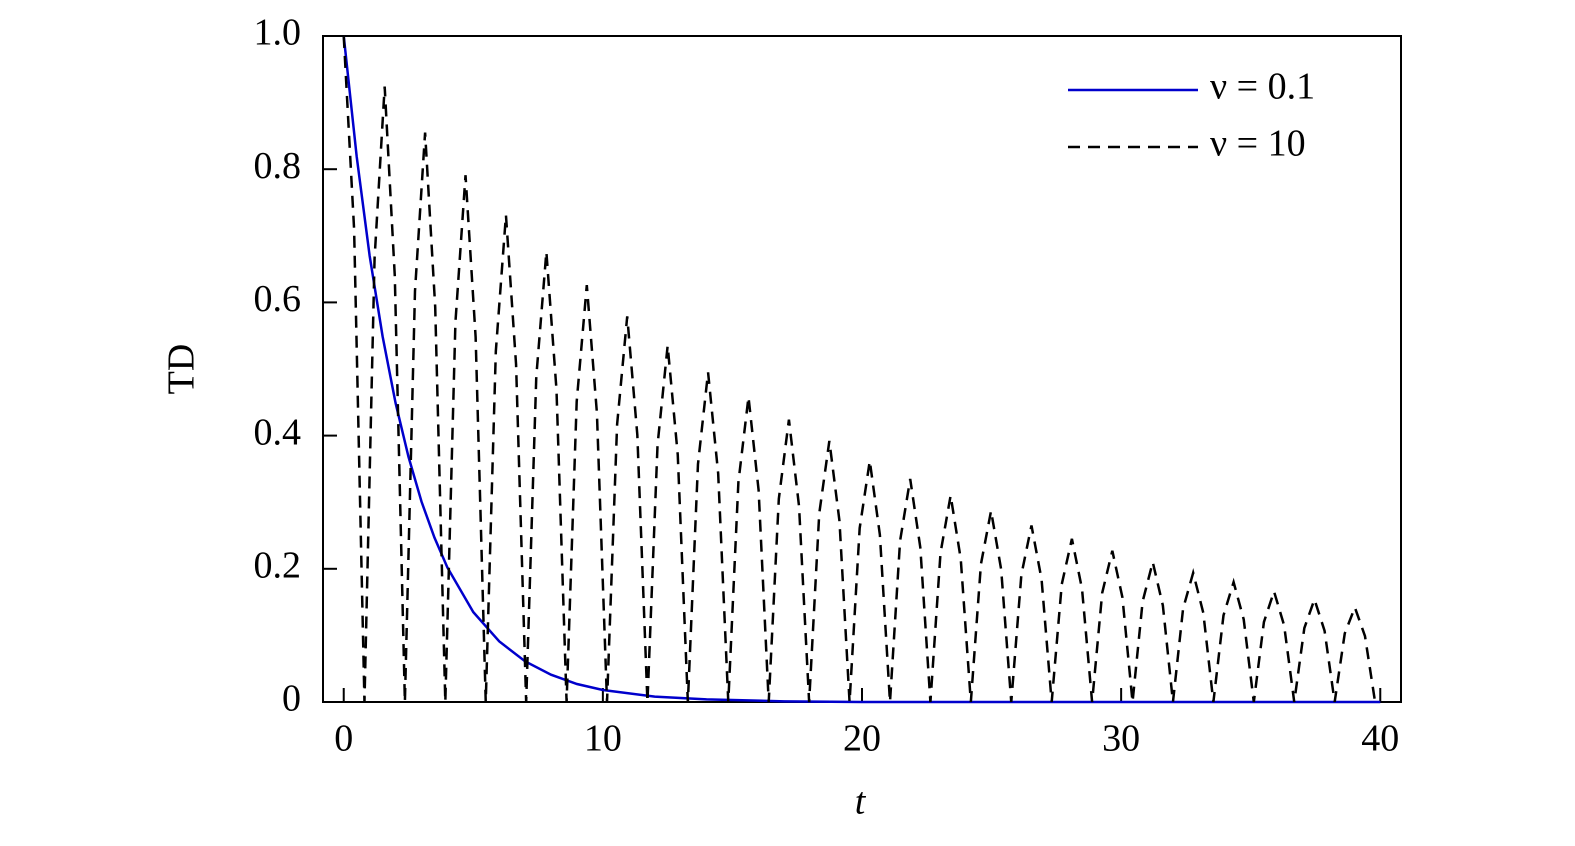 The image size is (1575, 846). Describe the element at coordinates (1380, 739) in the screenshot. I see `x-tick-label: 40` at that location.